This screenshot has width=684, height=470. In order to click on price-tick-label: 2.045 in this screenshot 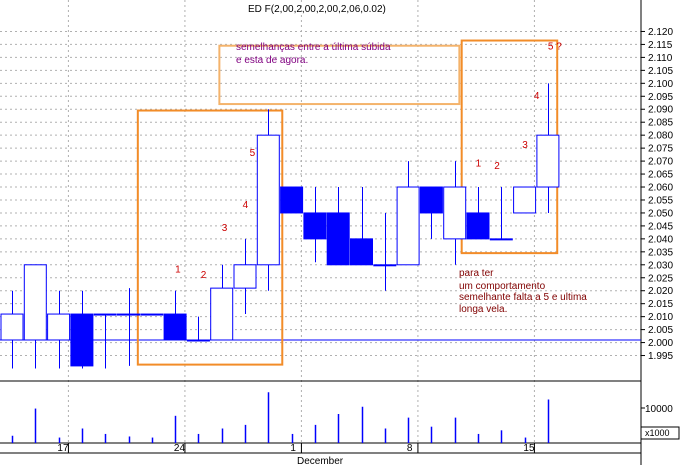, I will do `click(660, 226)`.